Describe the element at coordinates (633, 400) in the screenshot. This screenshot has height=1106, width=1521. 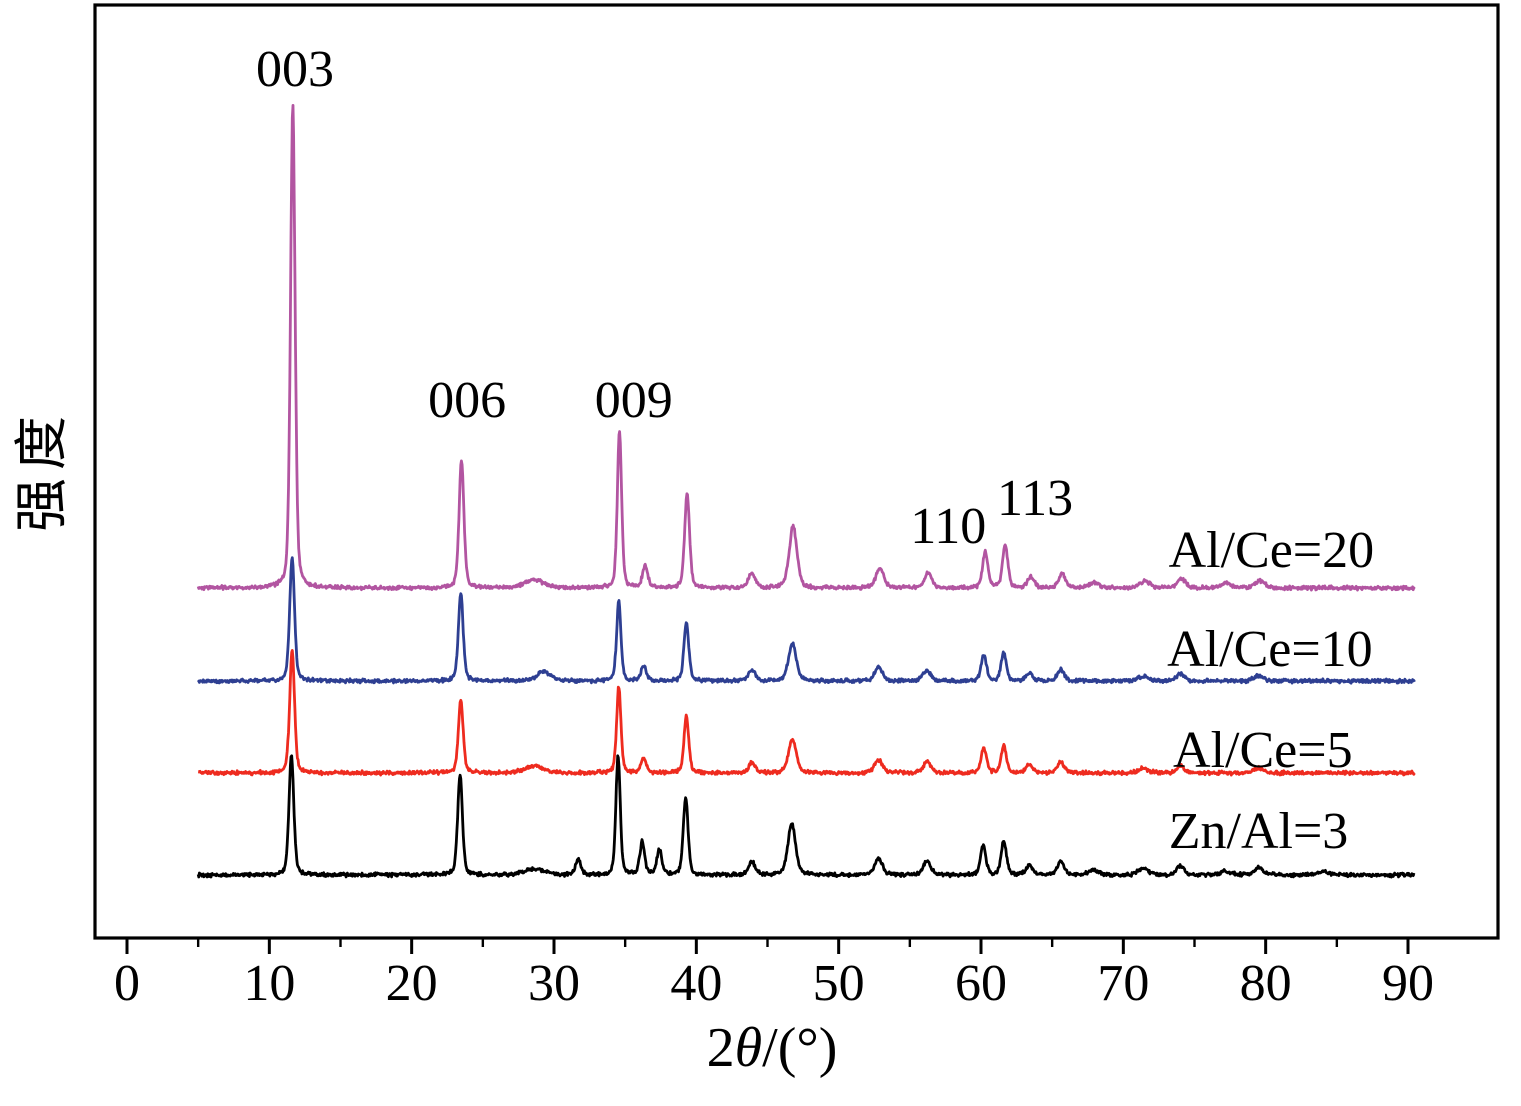
I see `peak-label-009: 009` at that location.